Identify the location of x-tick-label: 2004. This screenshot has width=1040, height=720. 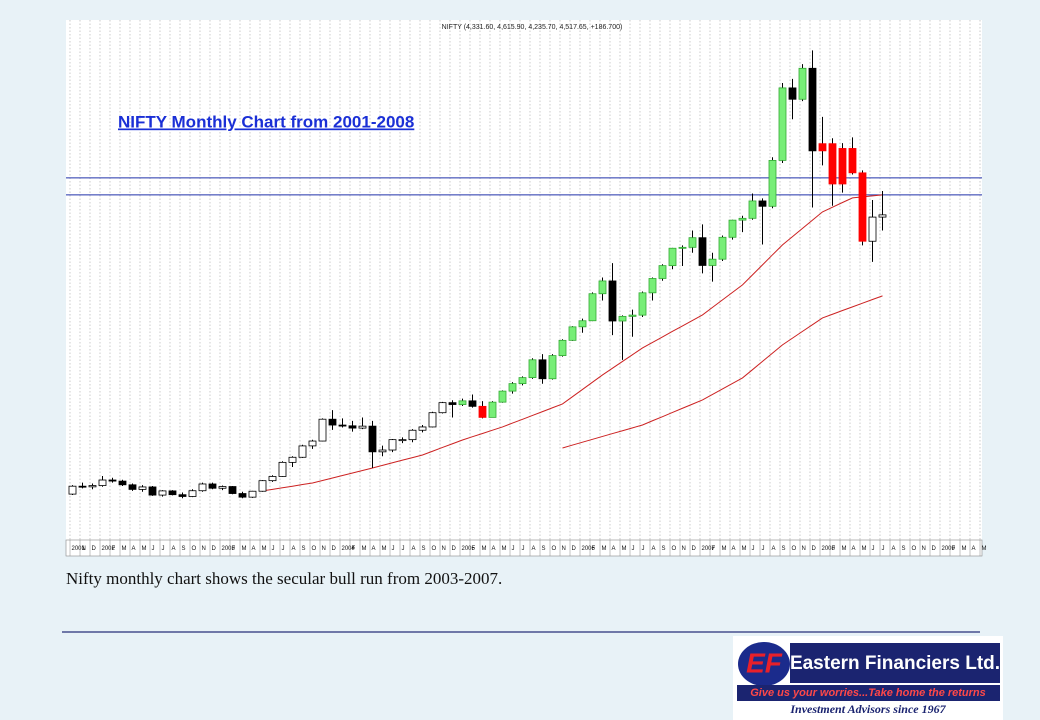
(349, 549).